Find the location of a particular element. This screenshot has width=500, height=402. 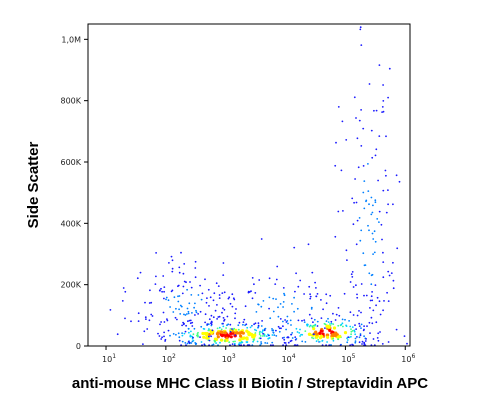

x-tick-label: 10³ is located at coordinates (229, 358).